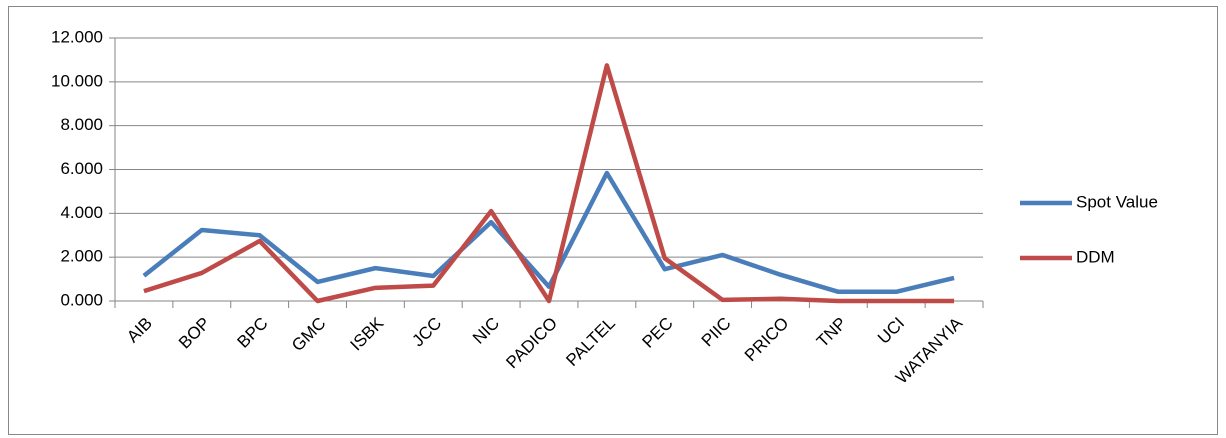 The image size is (1226, 438). Describe the element at coordinates (81, 256) in the screenshot. I see `y-tick-label: 2.000` at that location.